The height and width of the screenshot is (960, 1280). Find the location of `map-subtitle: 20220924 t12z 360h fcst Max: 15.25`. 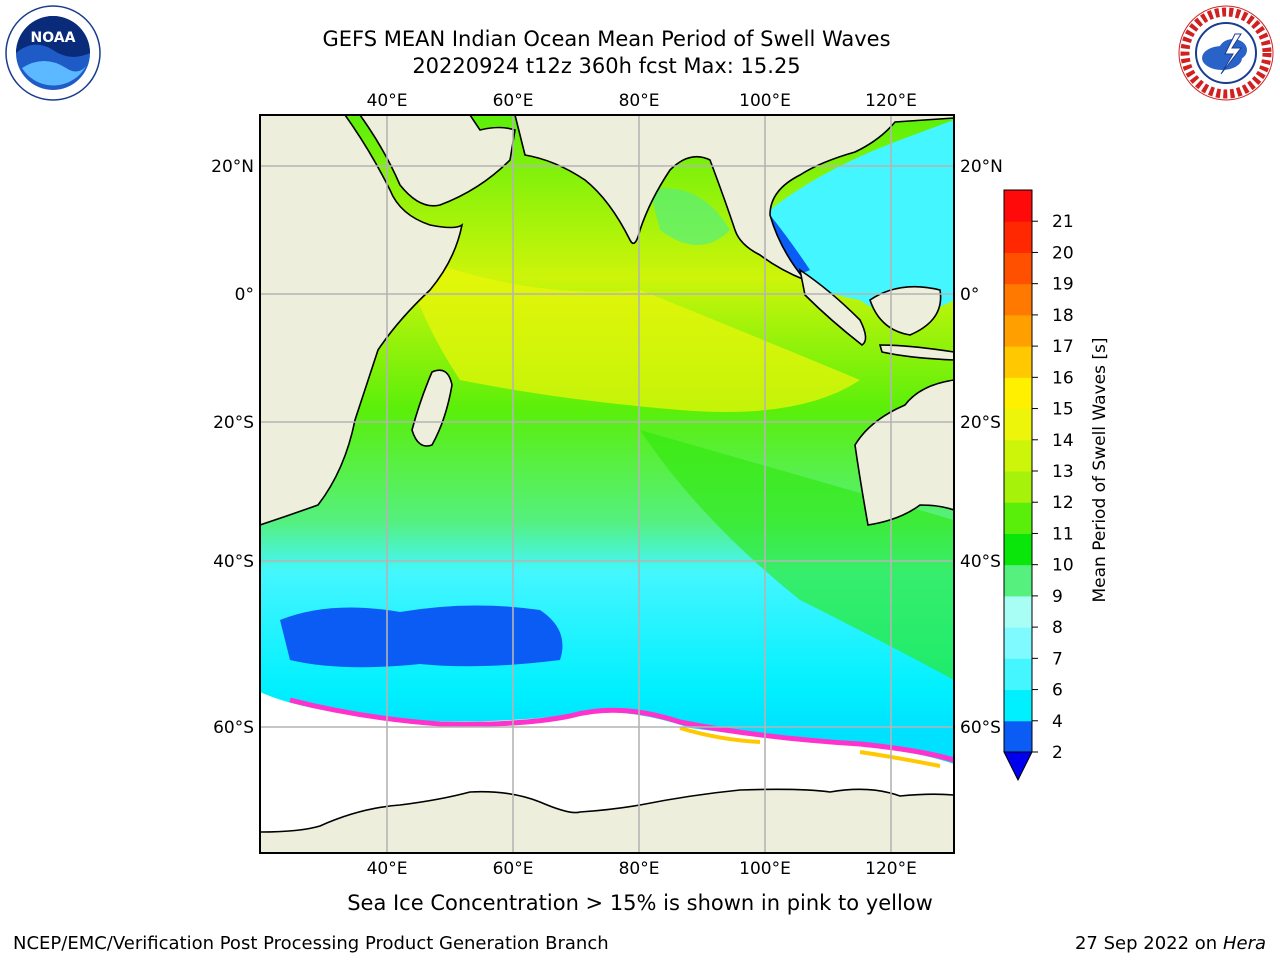

map-subtitle: 20220924 t12z 360h fcst Max: 15.25 is located at coordinates (606, 66).